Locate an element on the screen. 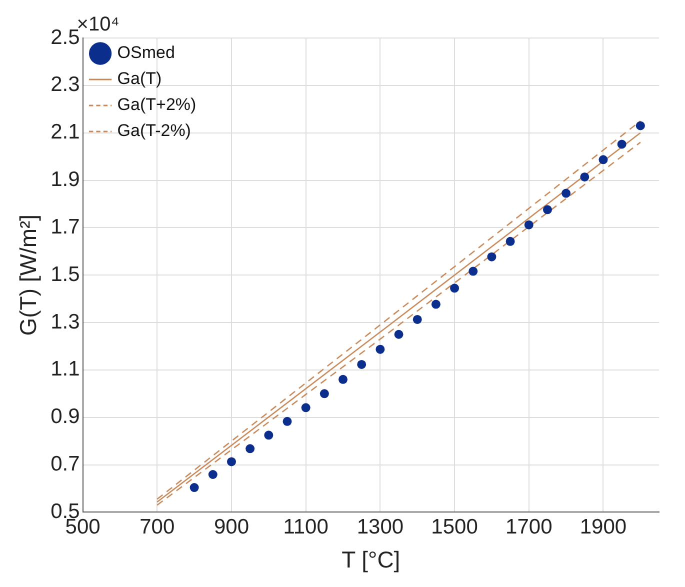 Image resolution: width=685 pixels, height=587 pixels. y-axis-title: G(T) [W/m²] is located at coordinates (28, 275).